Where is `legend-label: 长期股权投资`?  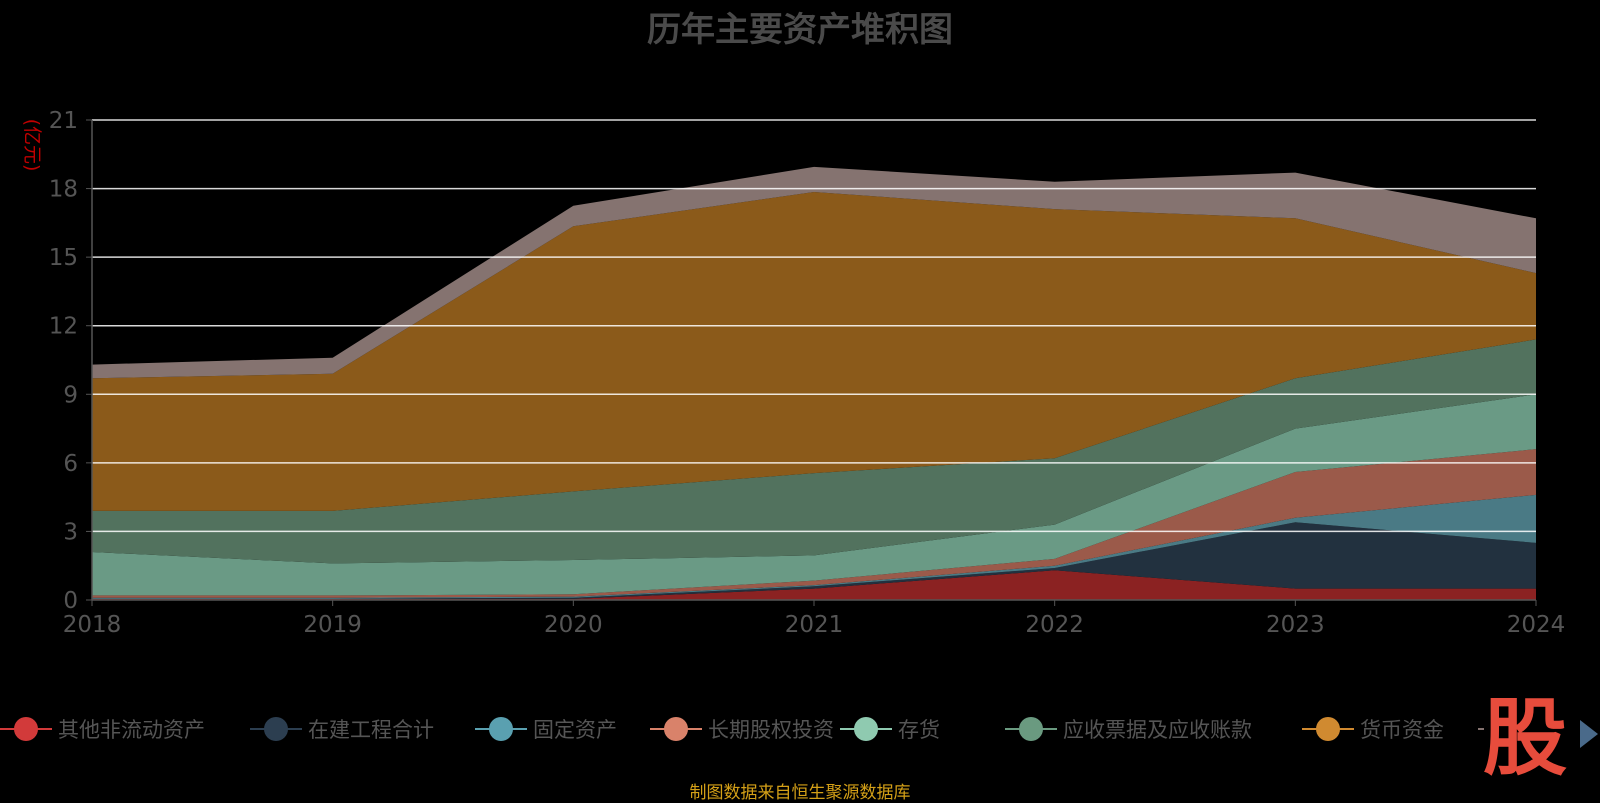
legend-label: 长期股权投资 is located at coordinates (771, 730).